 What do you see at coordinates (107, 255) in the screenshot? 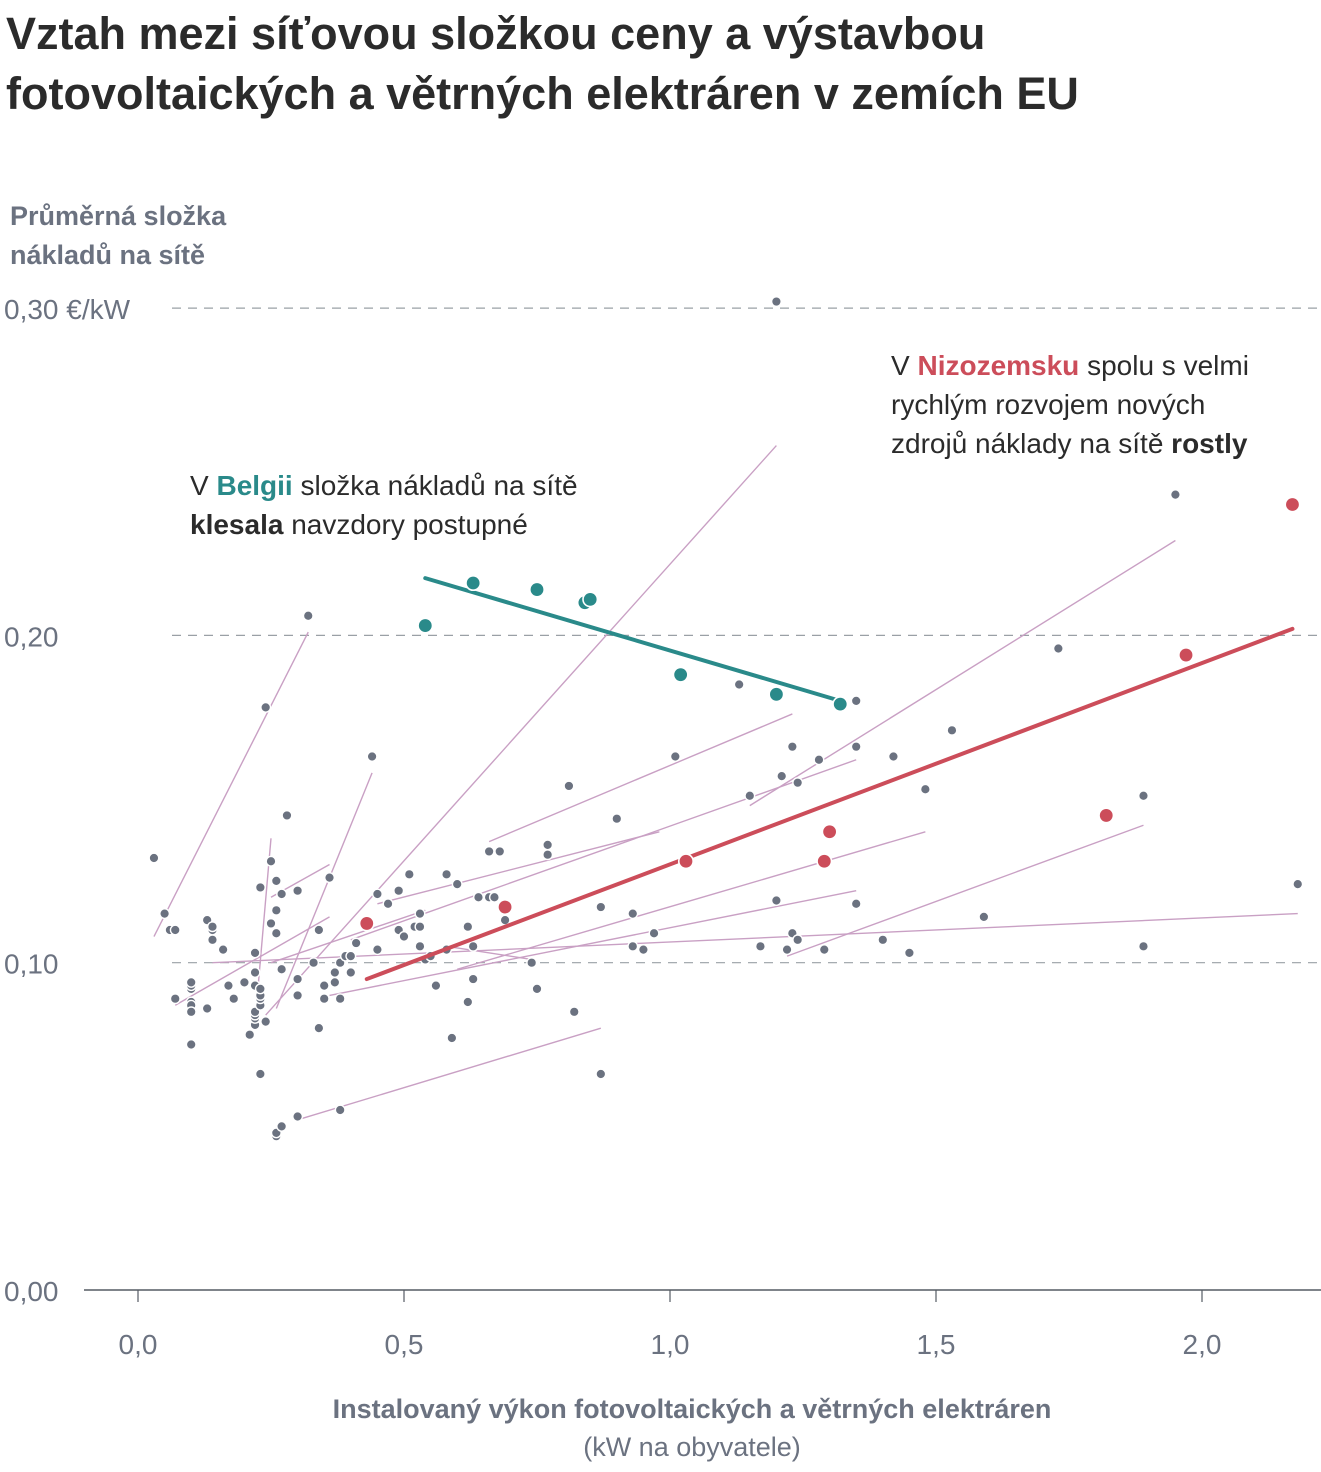
I see `y-axis-label-line2: nákladů na sítě` at bounding box center [107, 255].